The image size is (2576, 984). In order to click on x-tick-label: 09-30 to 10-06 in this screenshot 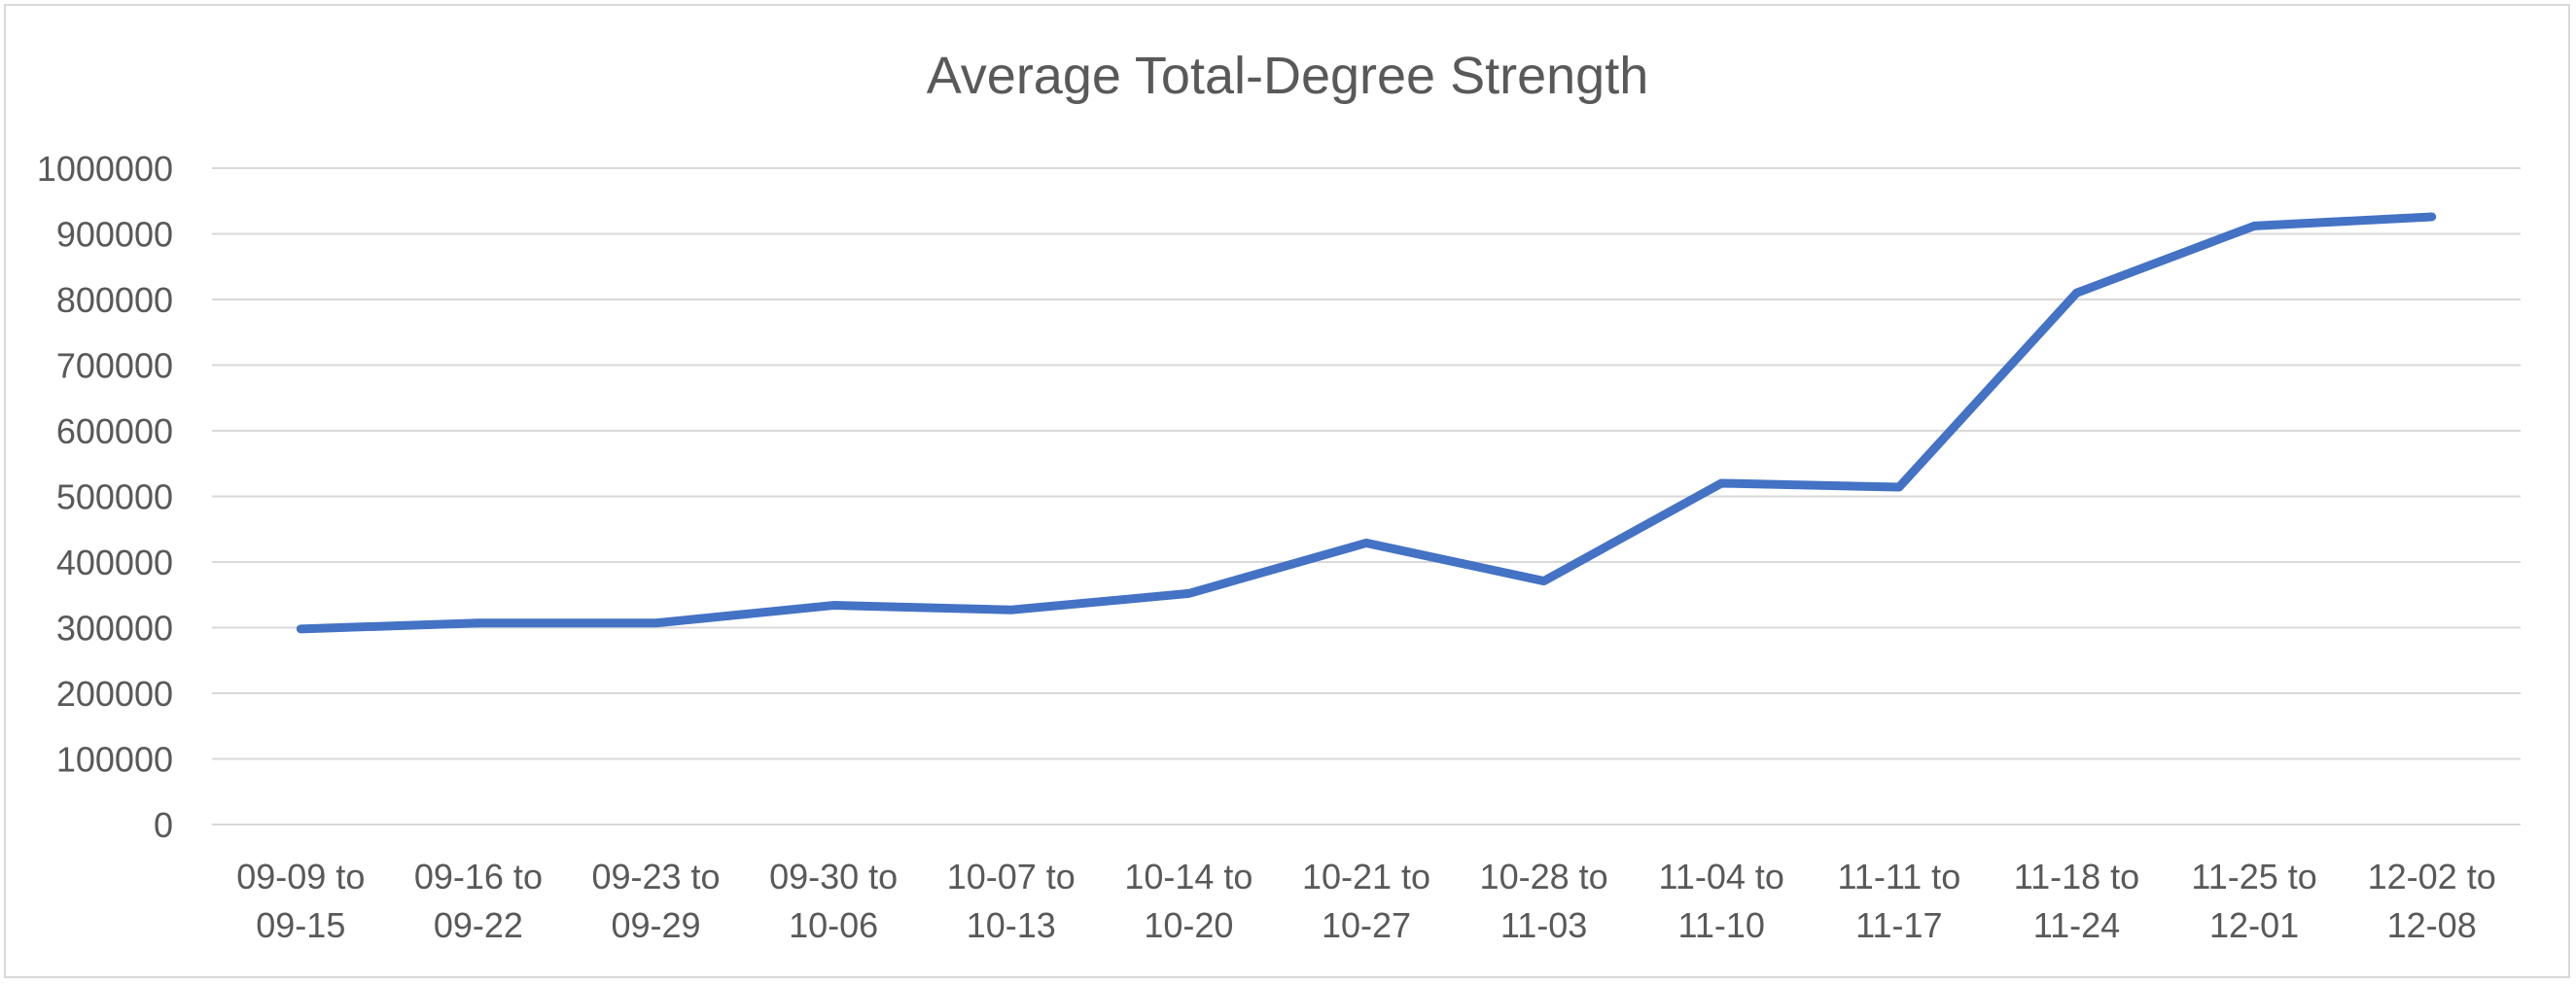, I will do `click(834, 901)`.